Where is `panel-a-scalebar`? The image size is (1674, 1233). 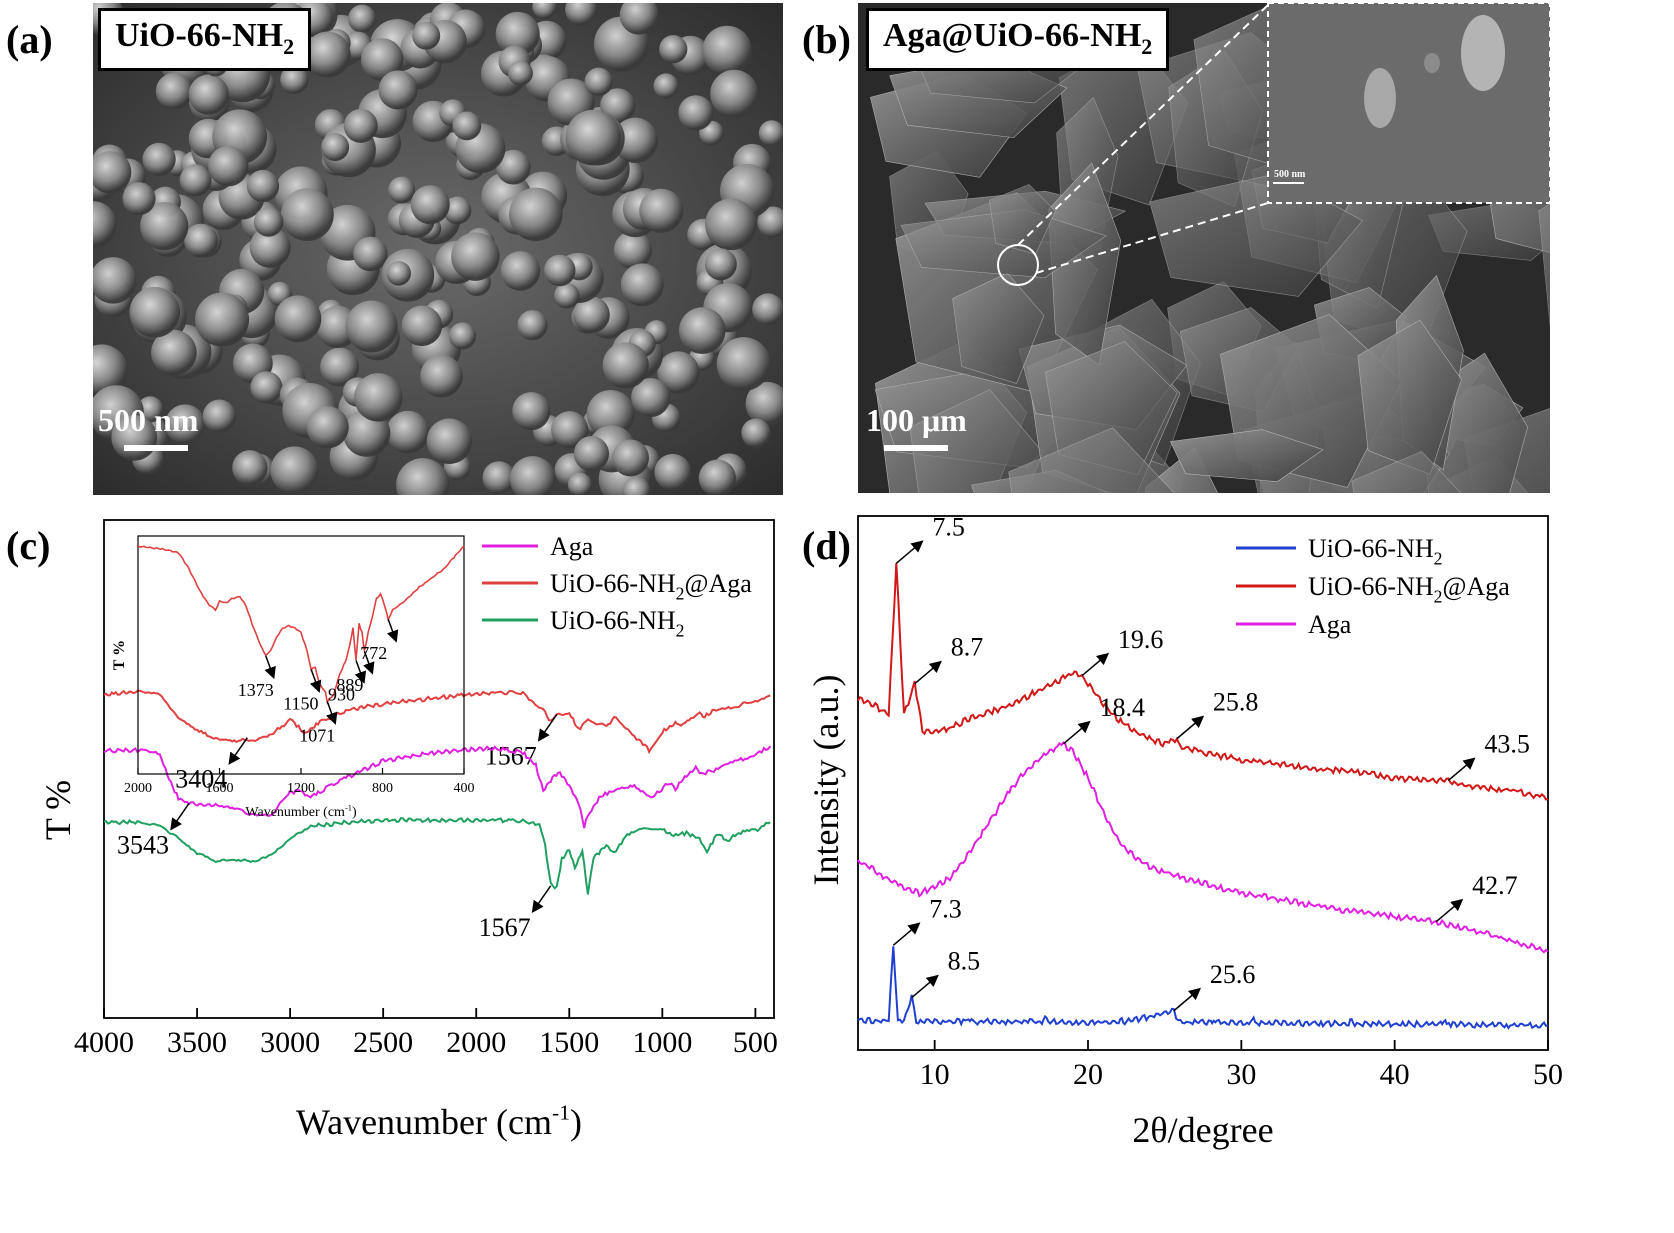 panel-a-scalebar is located at coordinates (156, 448).